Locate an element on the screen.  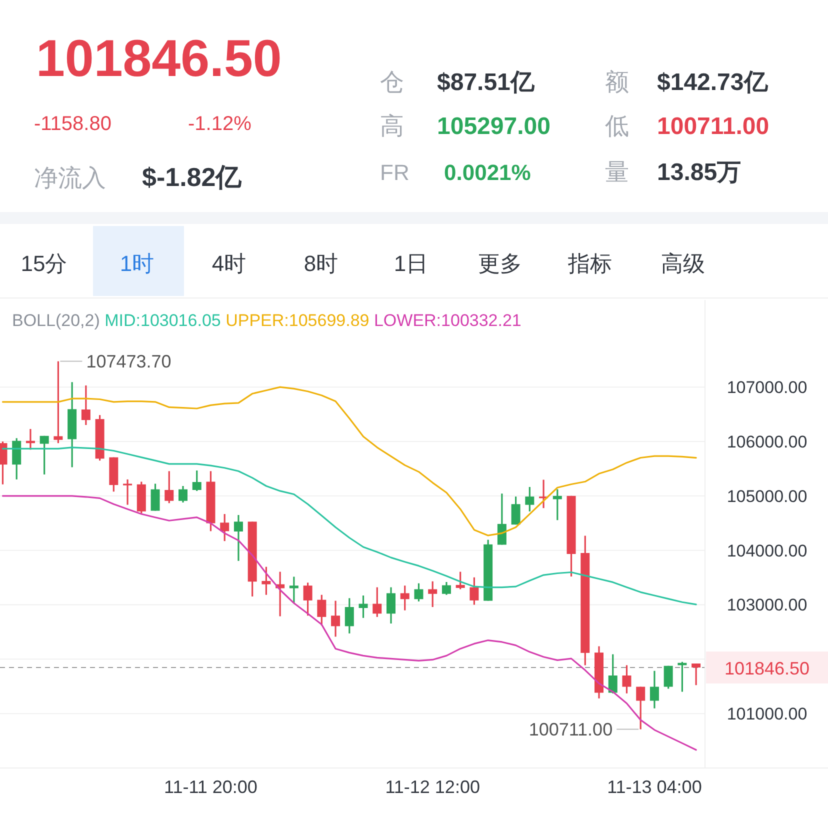
x-tick-label: 11-11 20:00 is located at coordinates (211, 787).